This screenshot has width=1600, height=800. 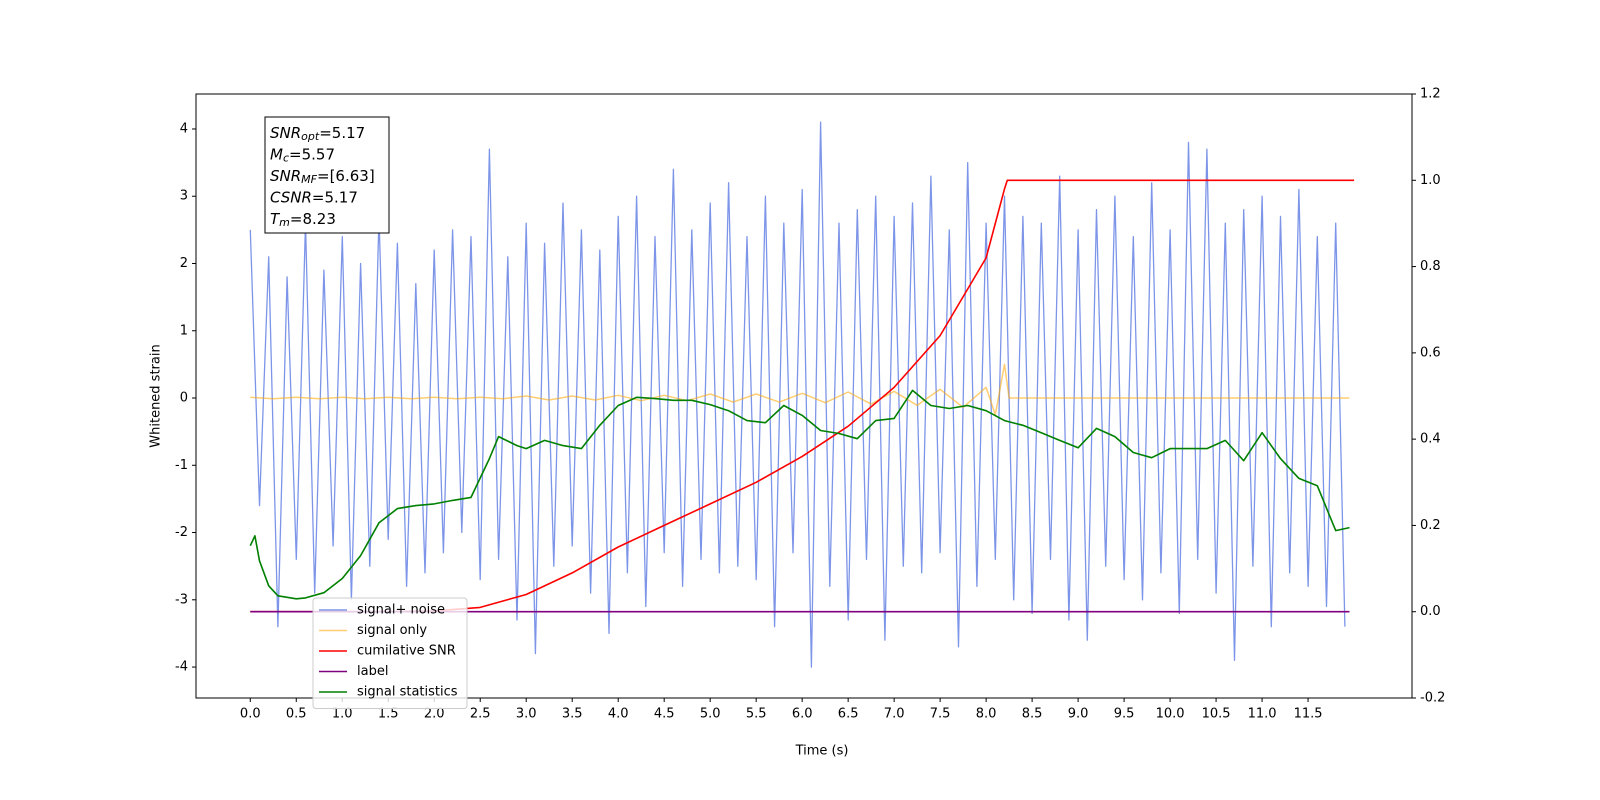 I want to click on legend-label: signal statistics, so click(x=407, y=692).